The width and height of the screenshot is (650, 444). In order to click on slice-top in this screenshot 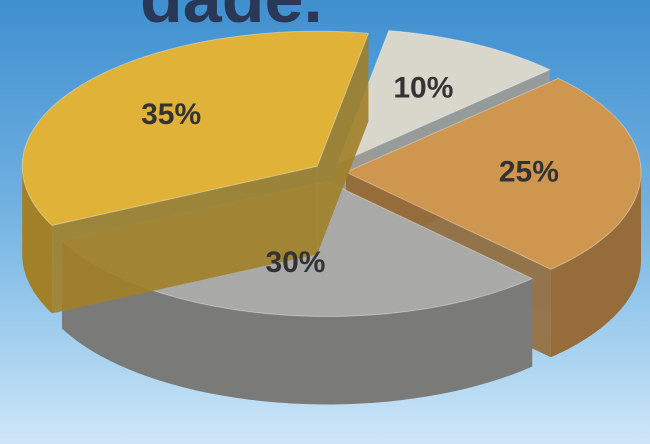, I will do `click(443, 97)`.